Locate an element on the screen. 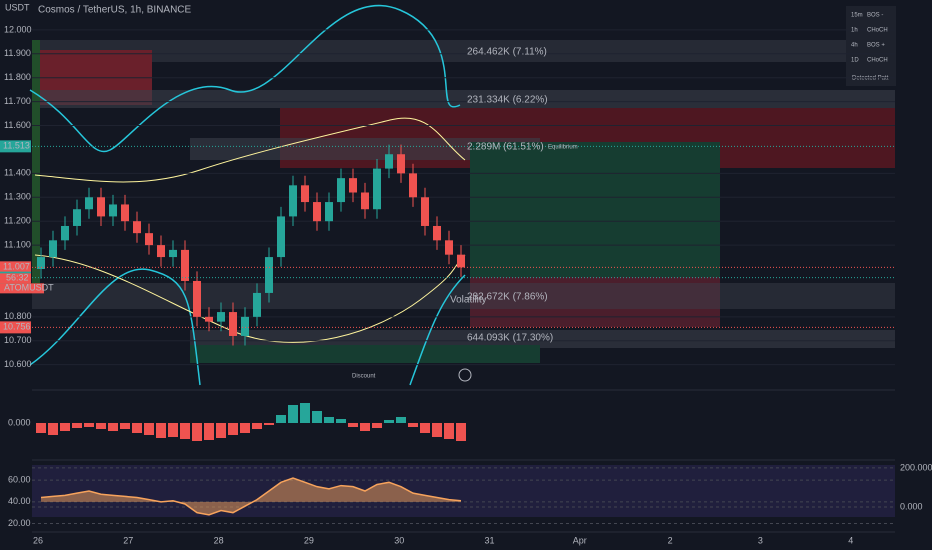 This screenshot has width=932, height=550. table-cell: BOS - is located at coordinates (875, 16).